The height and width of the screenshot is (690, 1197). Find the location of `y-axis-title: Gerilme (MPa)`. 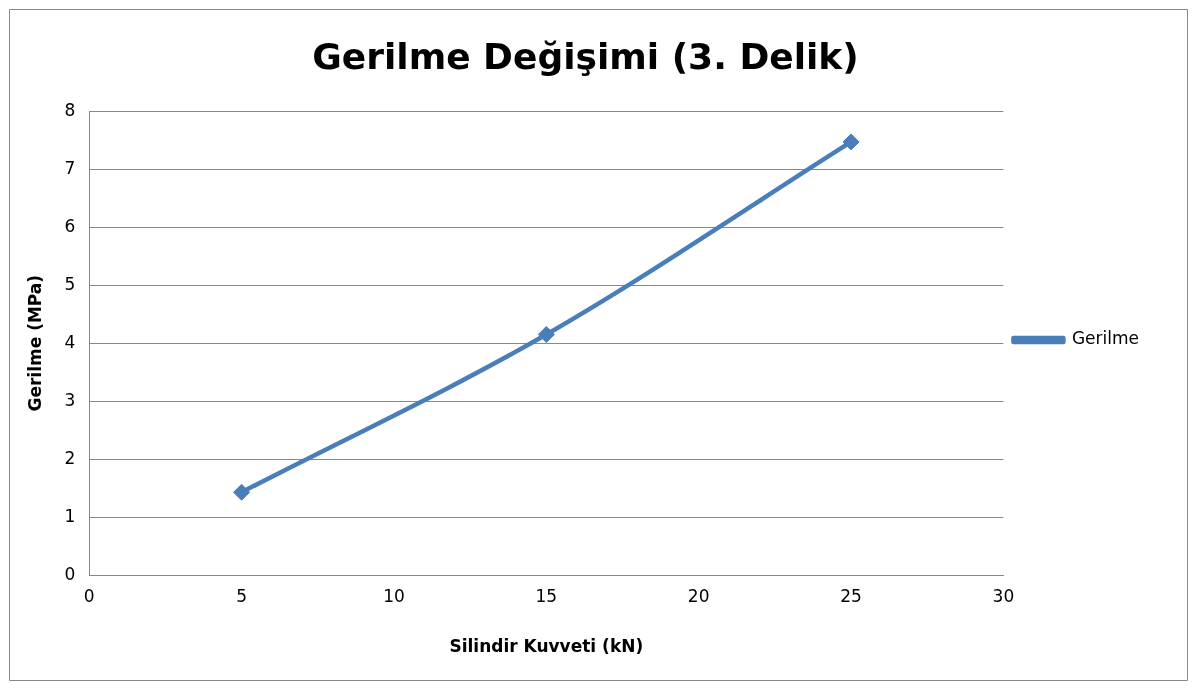

y-axis-title: Gerilme (MPa) is located at coordinates (34, 343).